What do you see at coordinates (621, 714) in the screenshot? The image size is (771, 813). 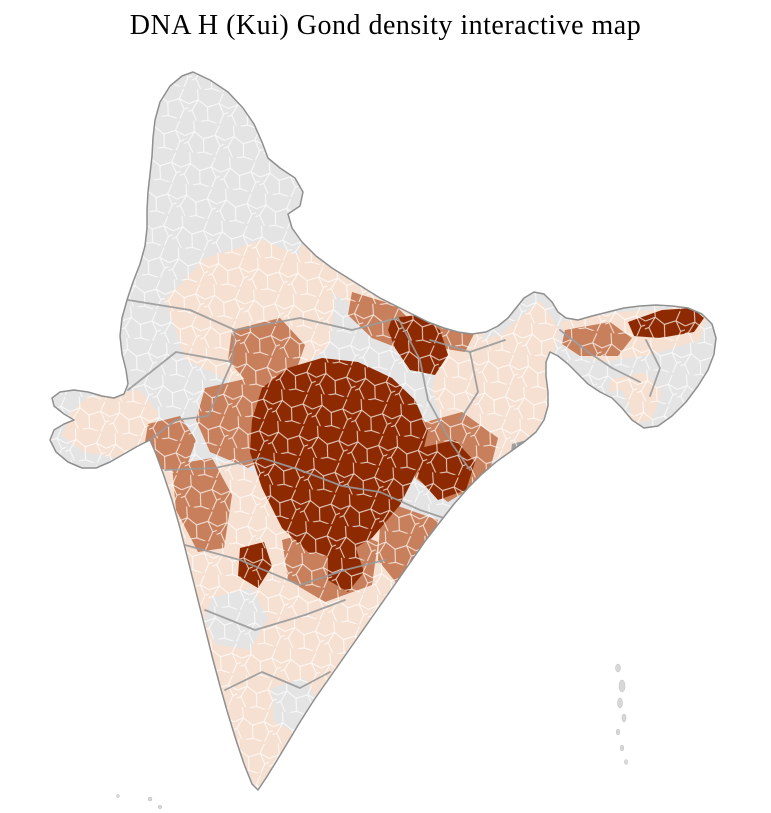 I see `region-andaman-islands` at bounding box center [621, 714].